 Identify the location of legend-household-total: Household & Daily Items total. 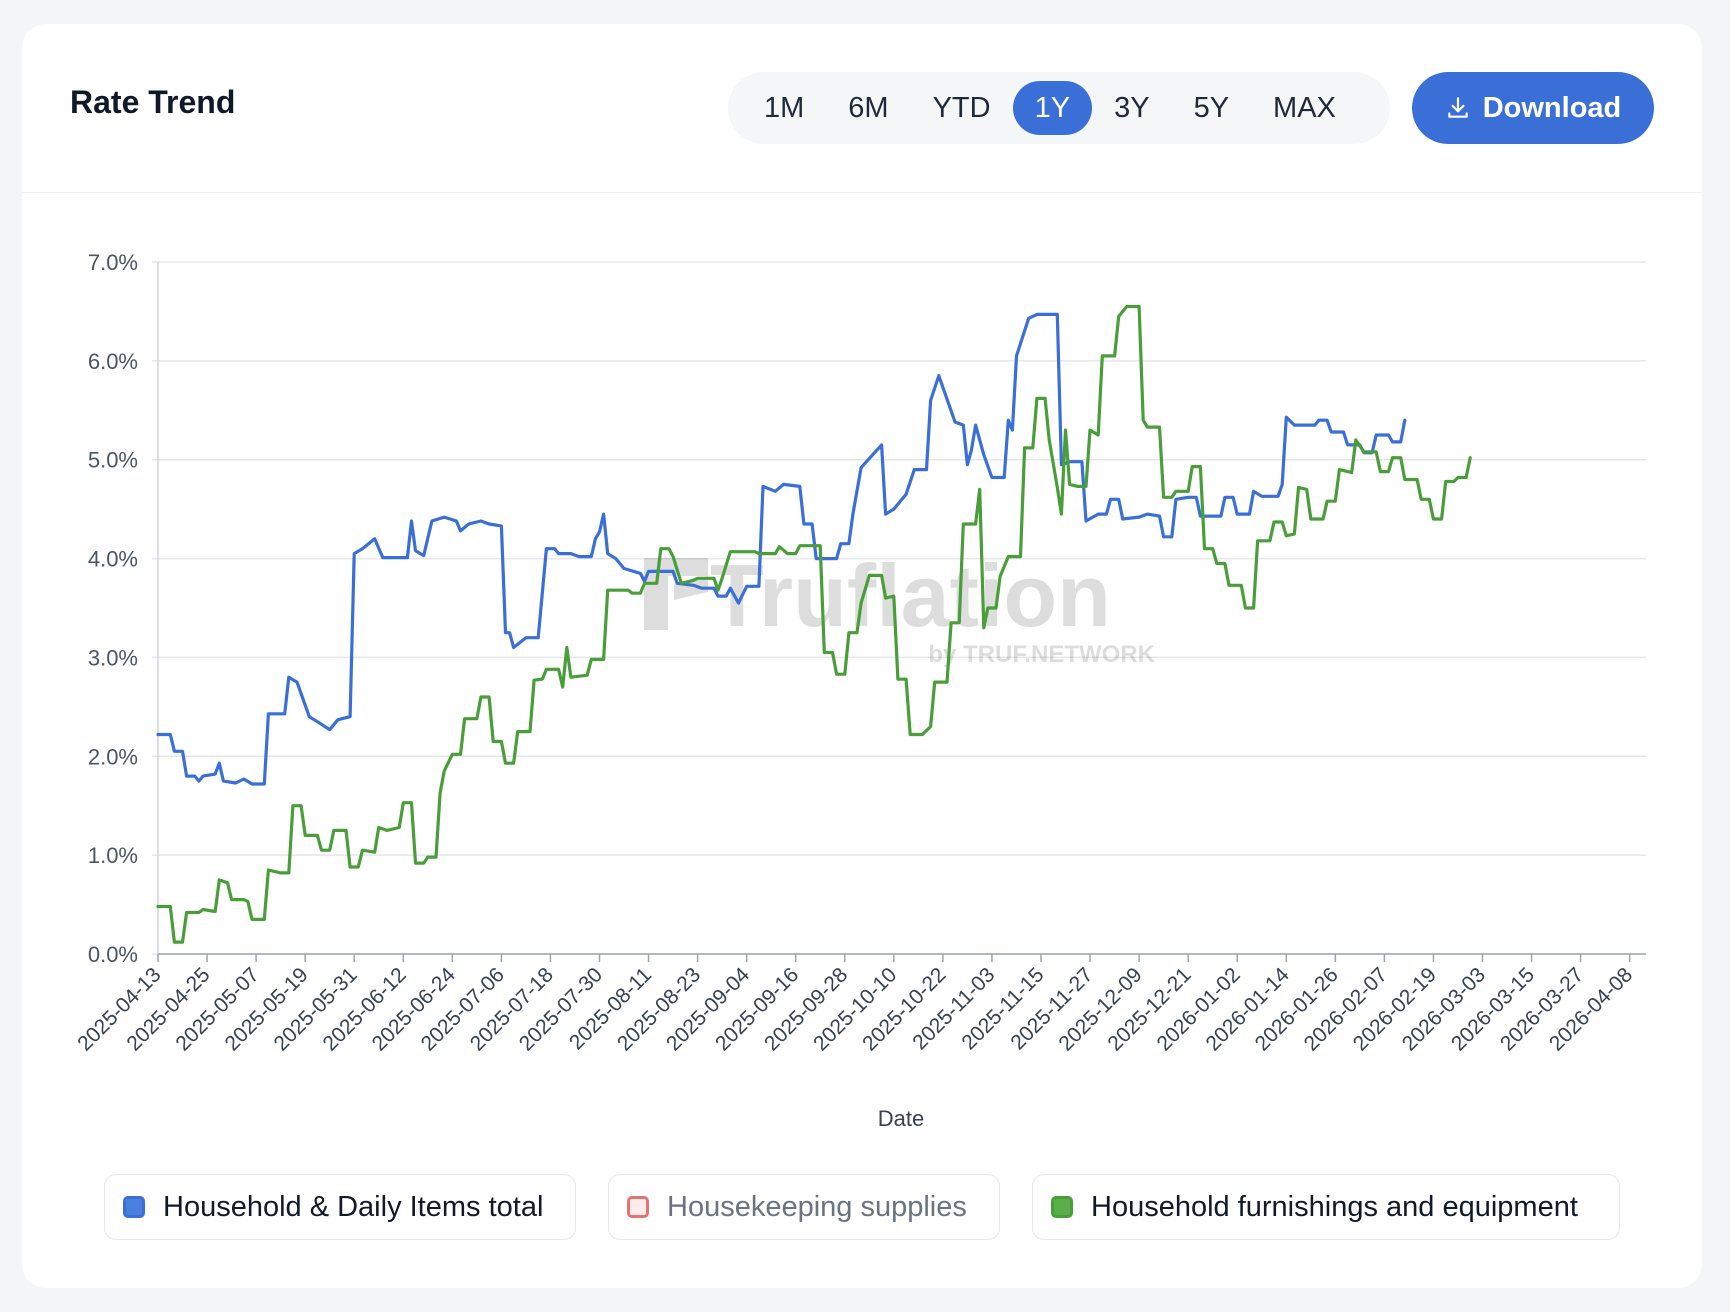
(340, 1207).